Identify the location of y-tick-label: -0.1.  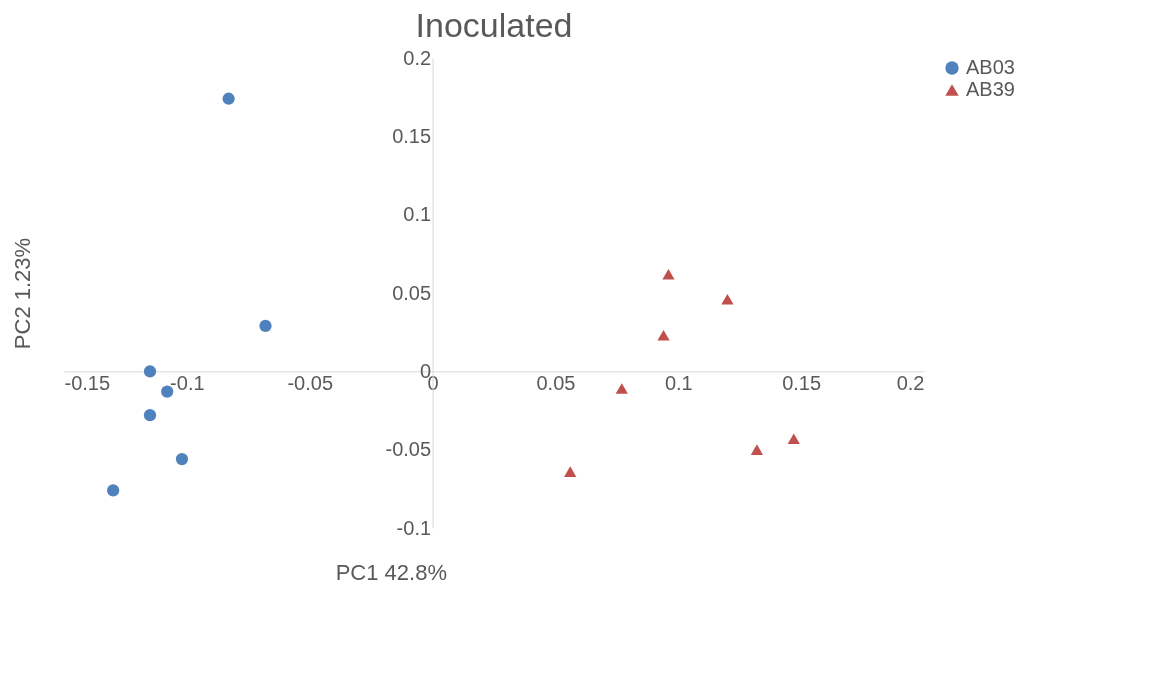
(414, 527).